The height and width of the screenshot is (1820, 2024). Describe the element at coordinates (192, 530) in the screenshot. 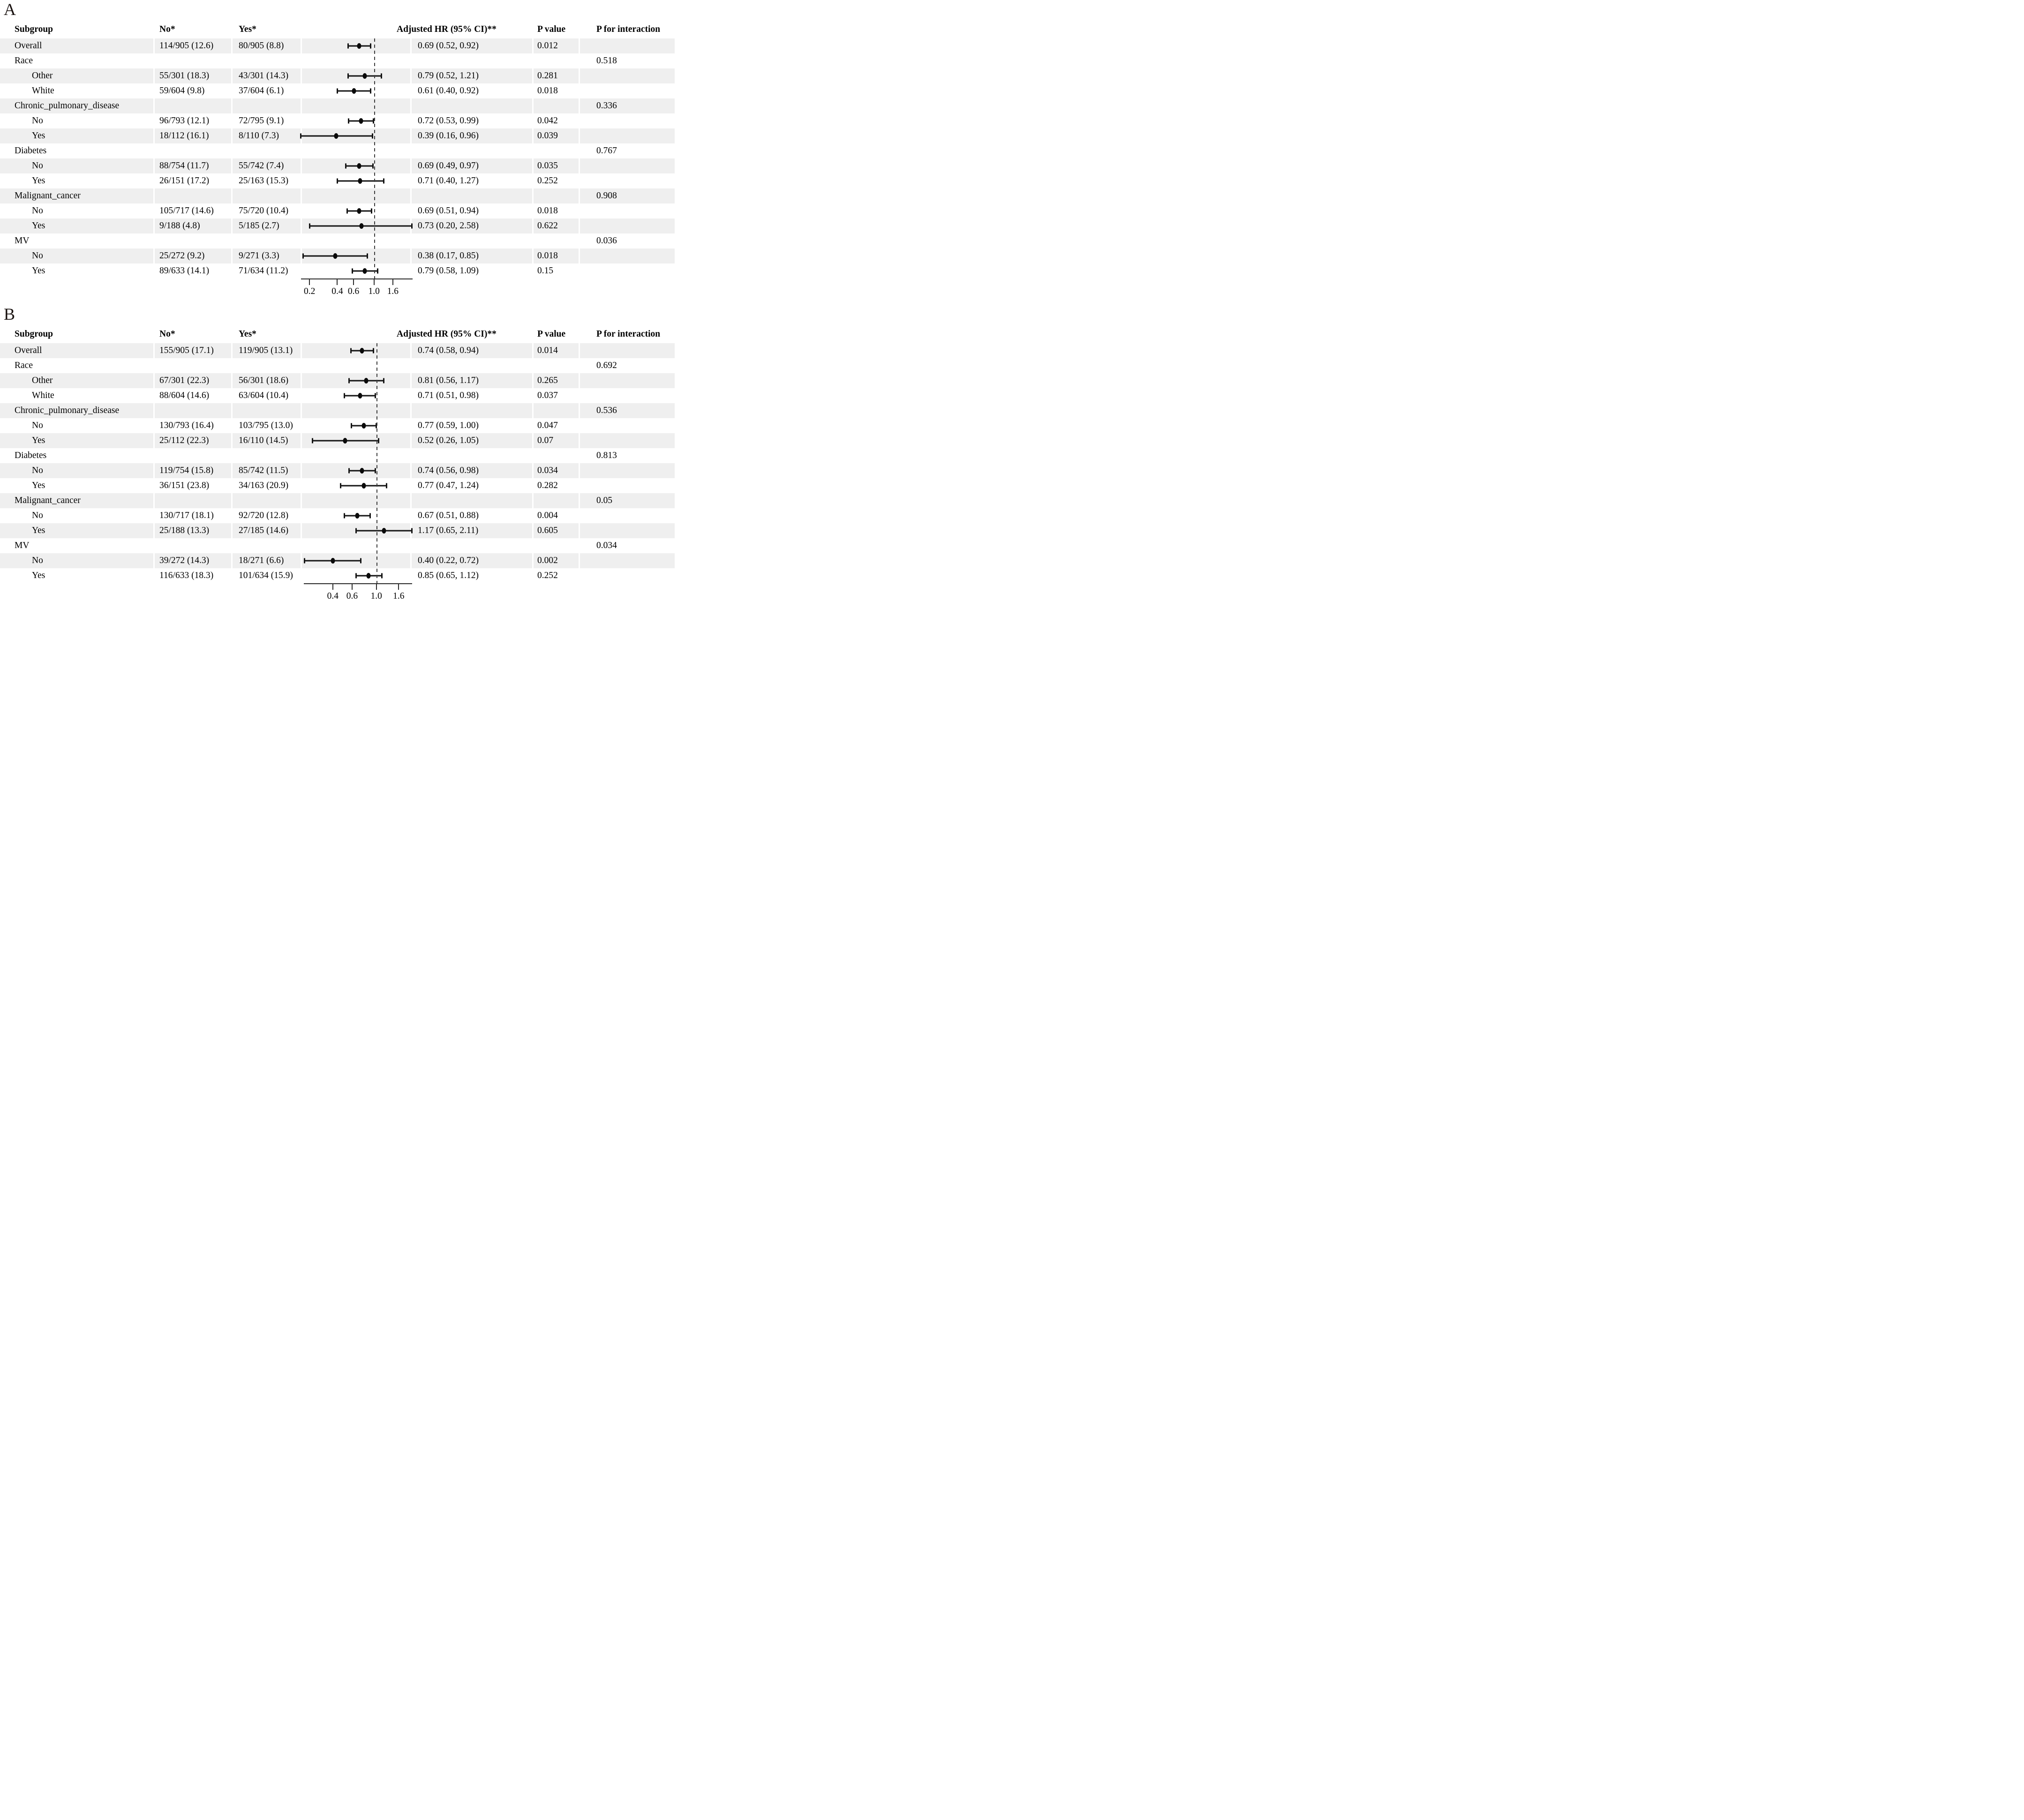

I see `no-group-value-cell: 25/188 (13.3)` at that location.